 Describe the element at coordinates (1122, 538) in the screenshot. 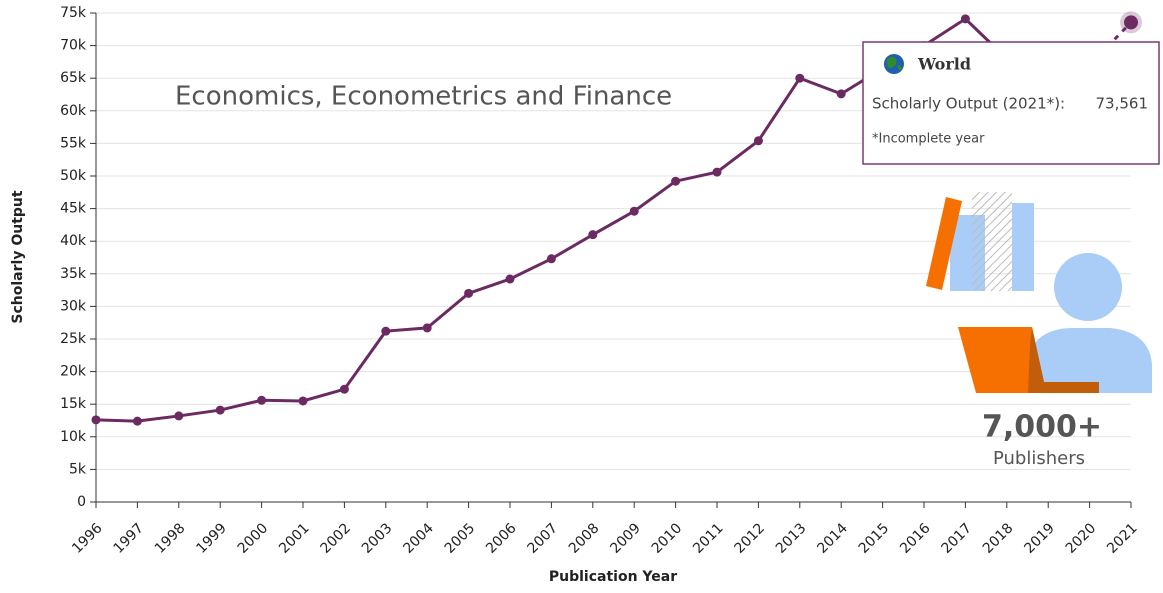

I see `x-tick-label: 2021` at that location.